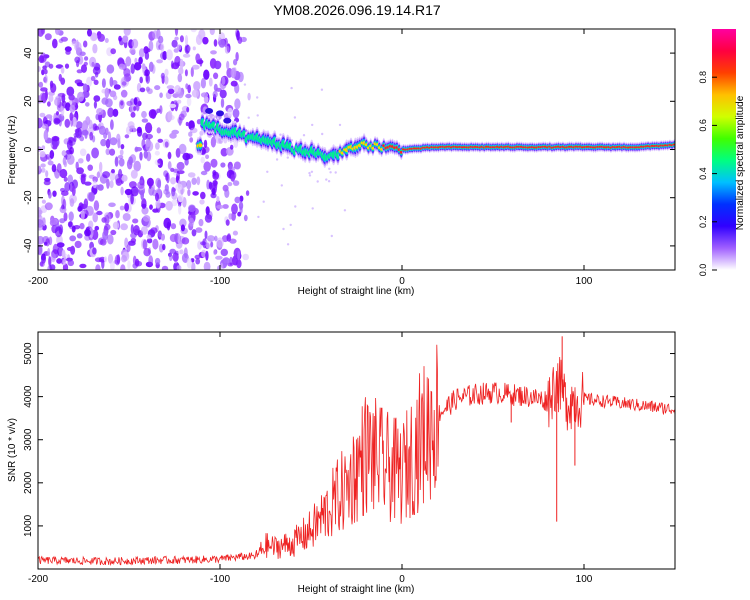  Describe the element at coordinates (740, 162) in the screenshot. I see `colorbar-label: Normalized spectral amplitude` at that location.